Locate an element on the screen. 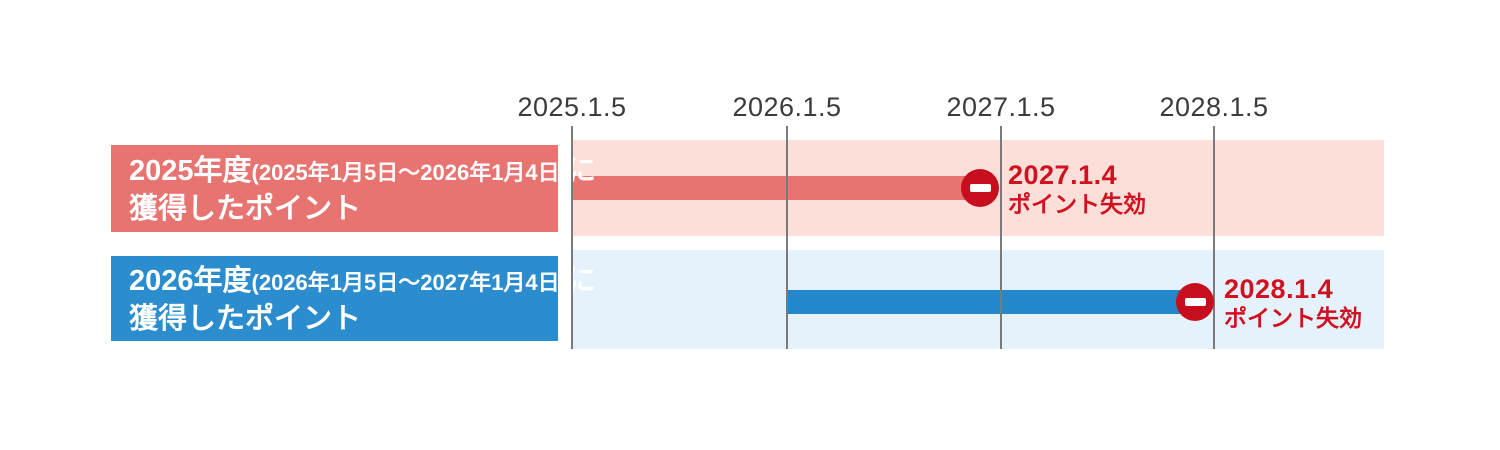 The width and height of the screenshot is (1500, 450). fy2025-year-text: 2025年度 is located at coordinates (190, 170).